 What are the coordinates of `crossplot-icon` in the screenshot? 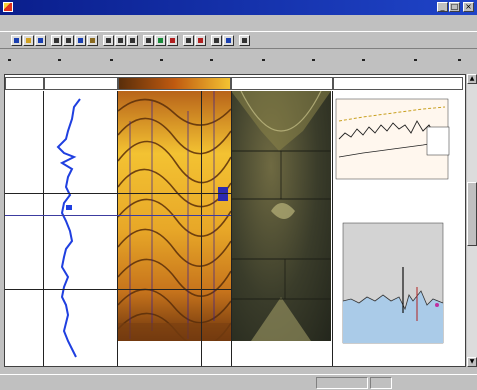 It's located at (216, 40).